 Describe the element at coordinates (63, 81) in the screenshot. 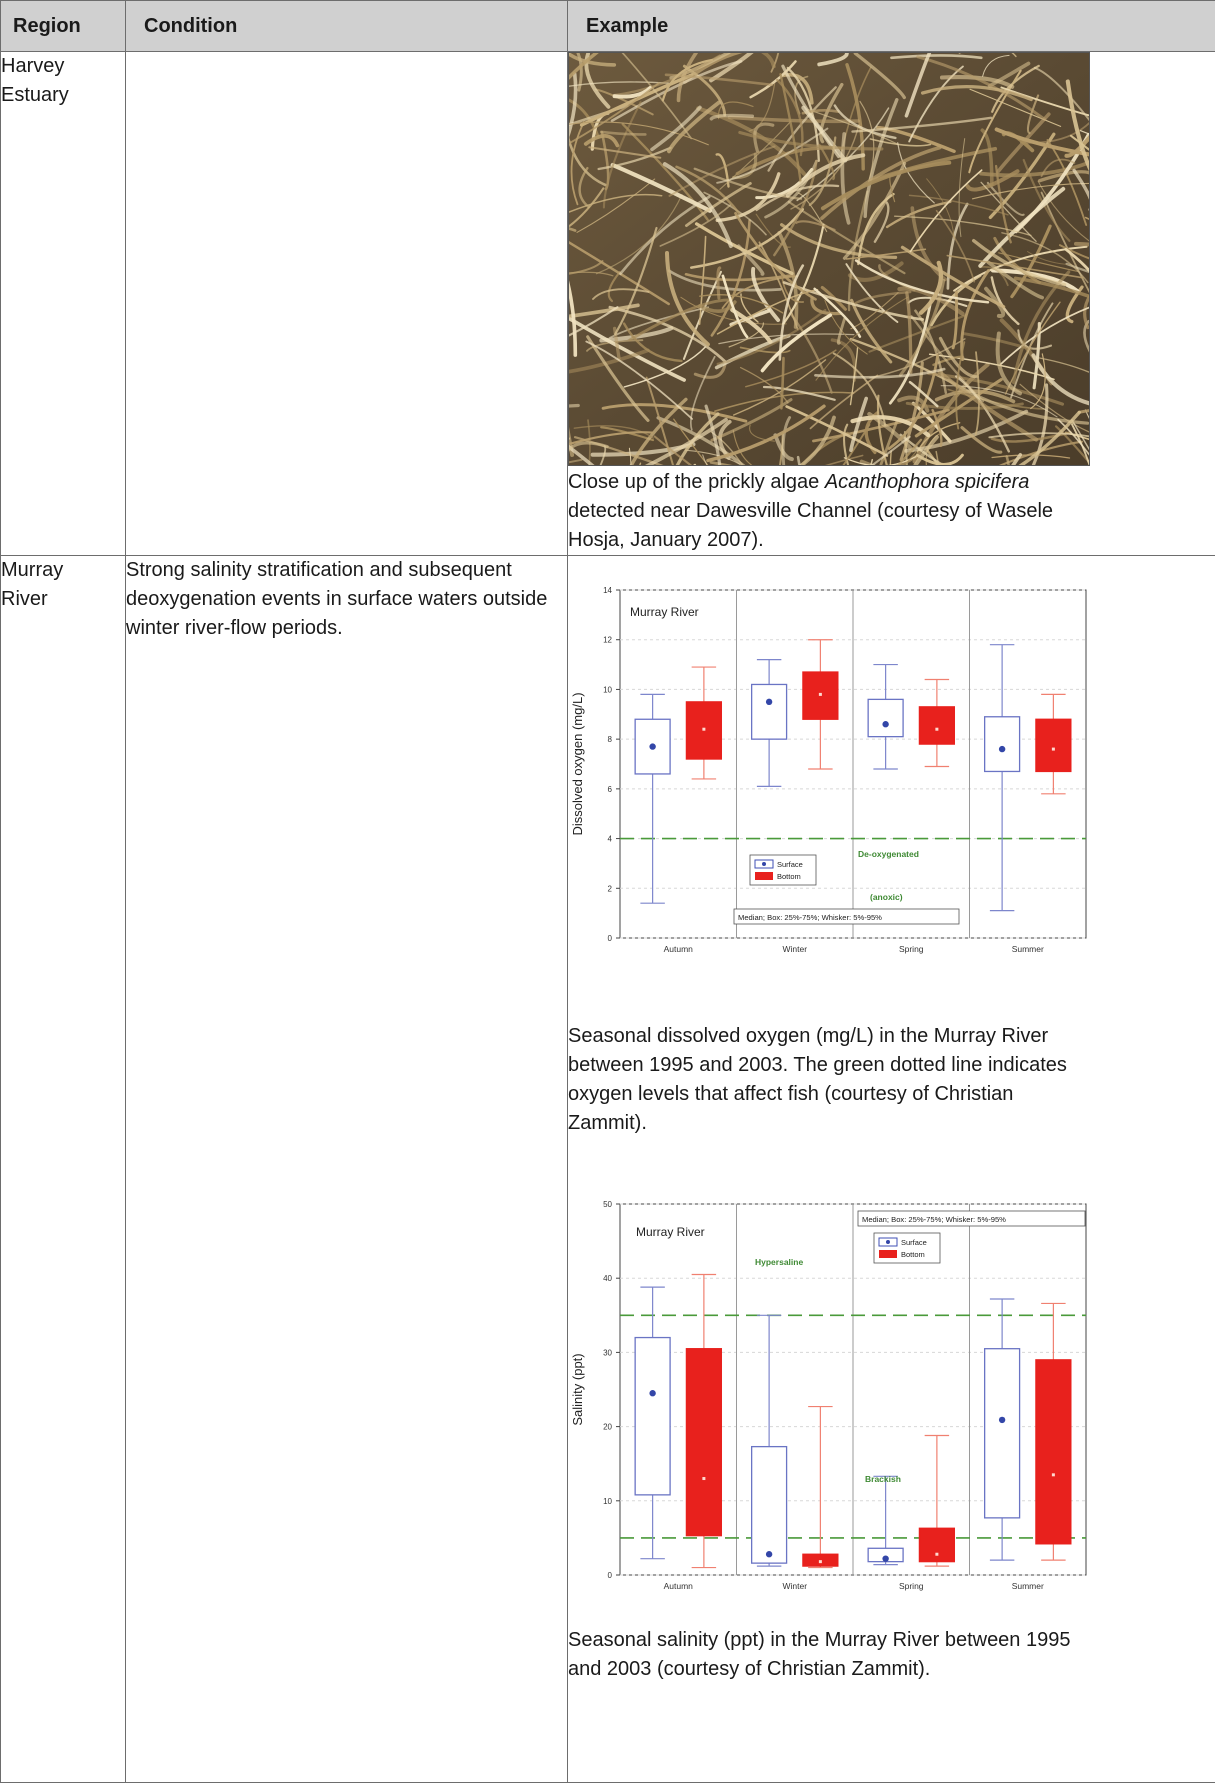

I see `region-name: Harvey Estuary` at that location.